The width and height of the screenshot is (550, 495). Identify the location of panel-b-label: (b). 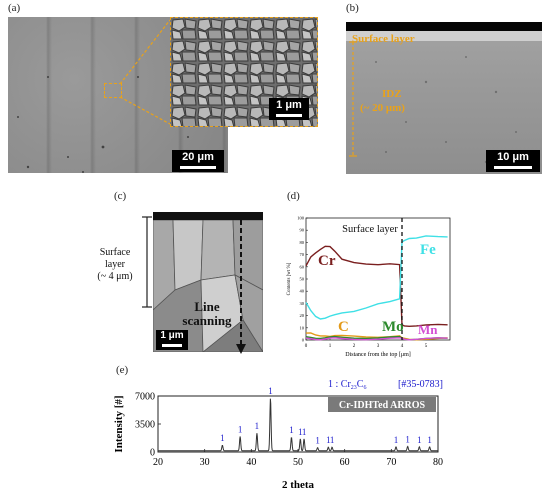
(352, 8).